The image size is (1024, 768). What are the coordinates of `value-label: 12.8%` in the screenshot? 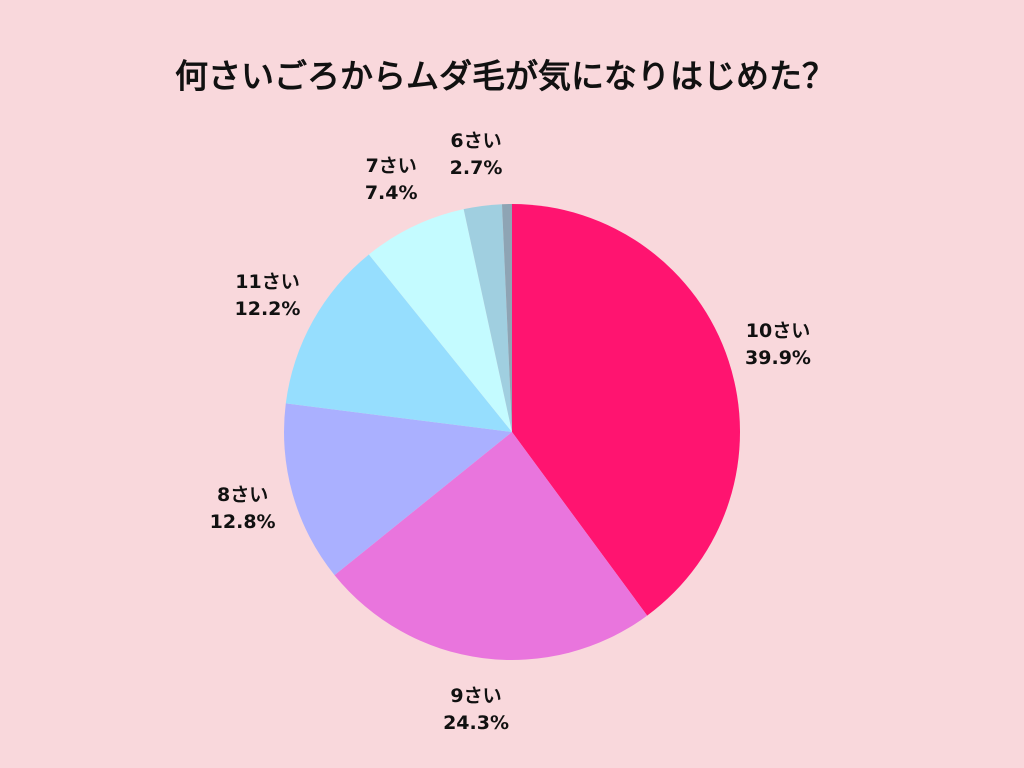 It's located at (243, 522).